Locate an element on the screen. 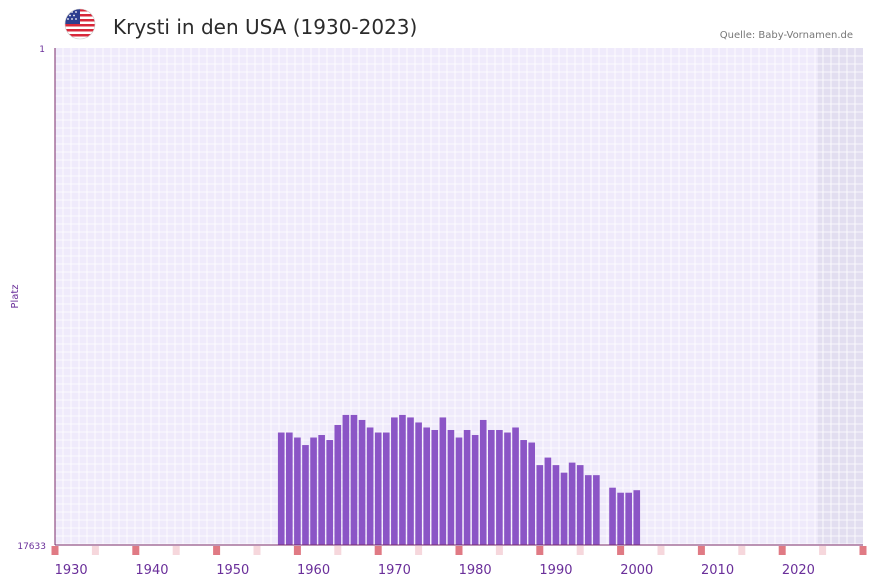  half-decade-marker-1943 is located at coordinates (176, 550).